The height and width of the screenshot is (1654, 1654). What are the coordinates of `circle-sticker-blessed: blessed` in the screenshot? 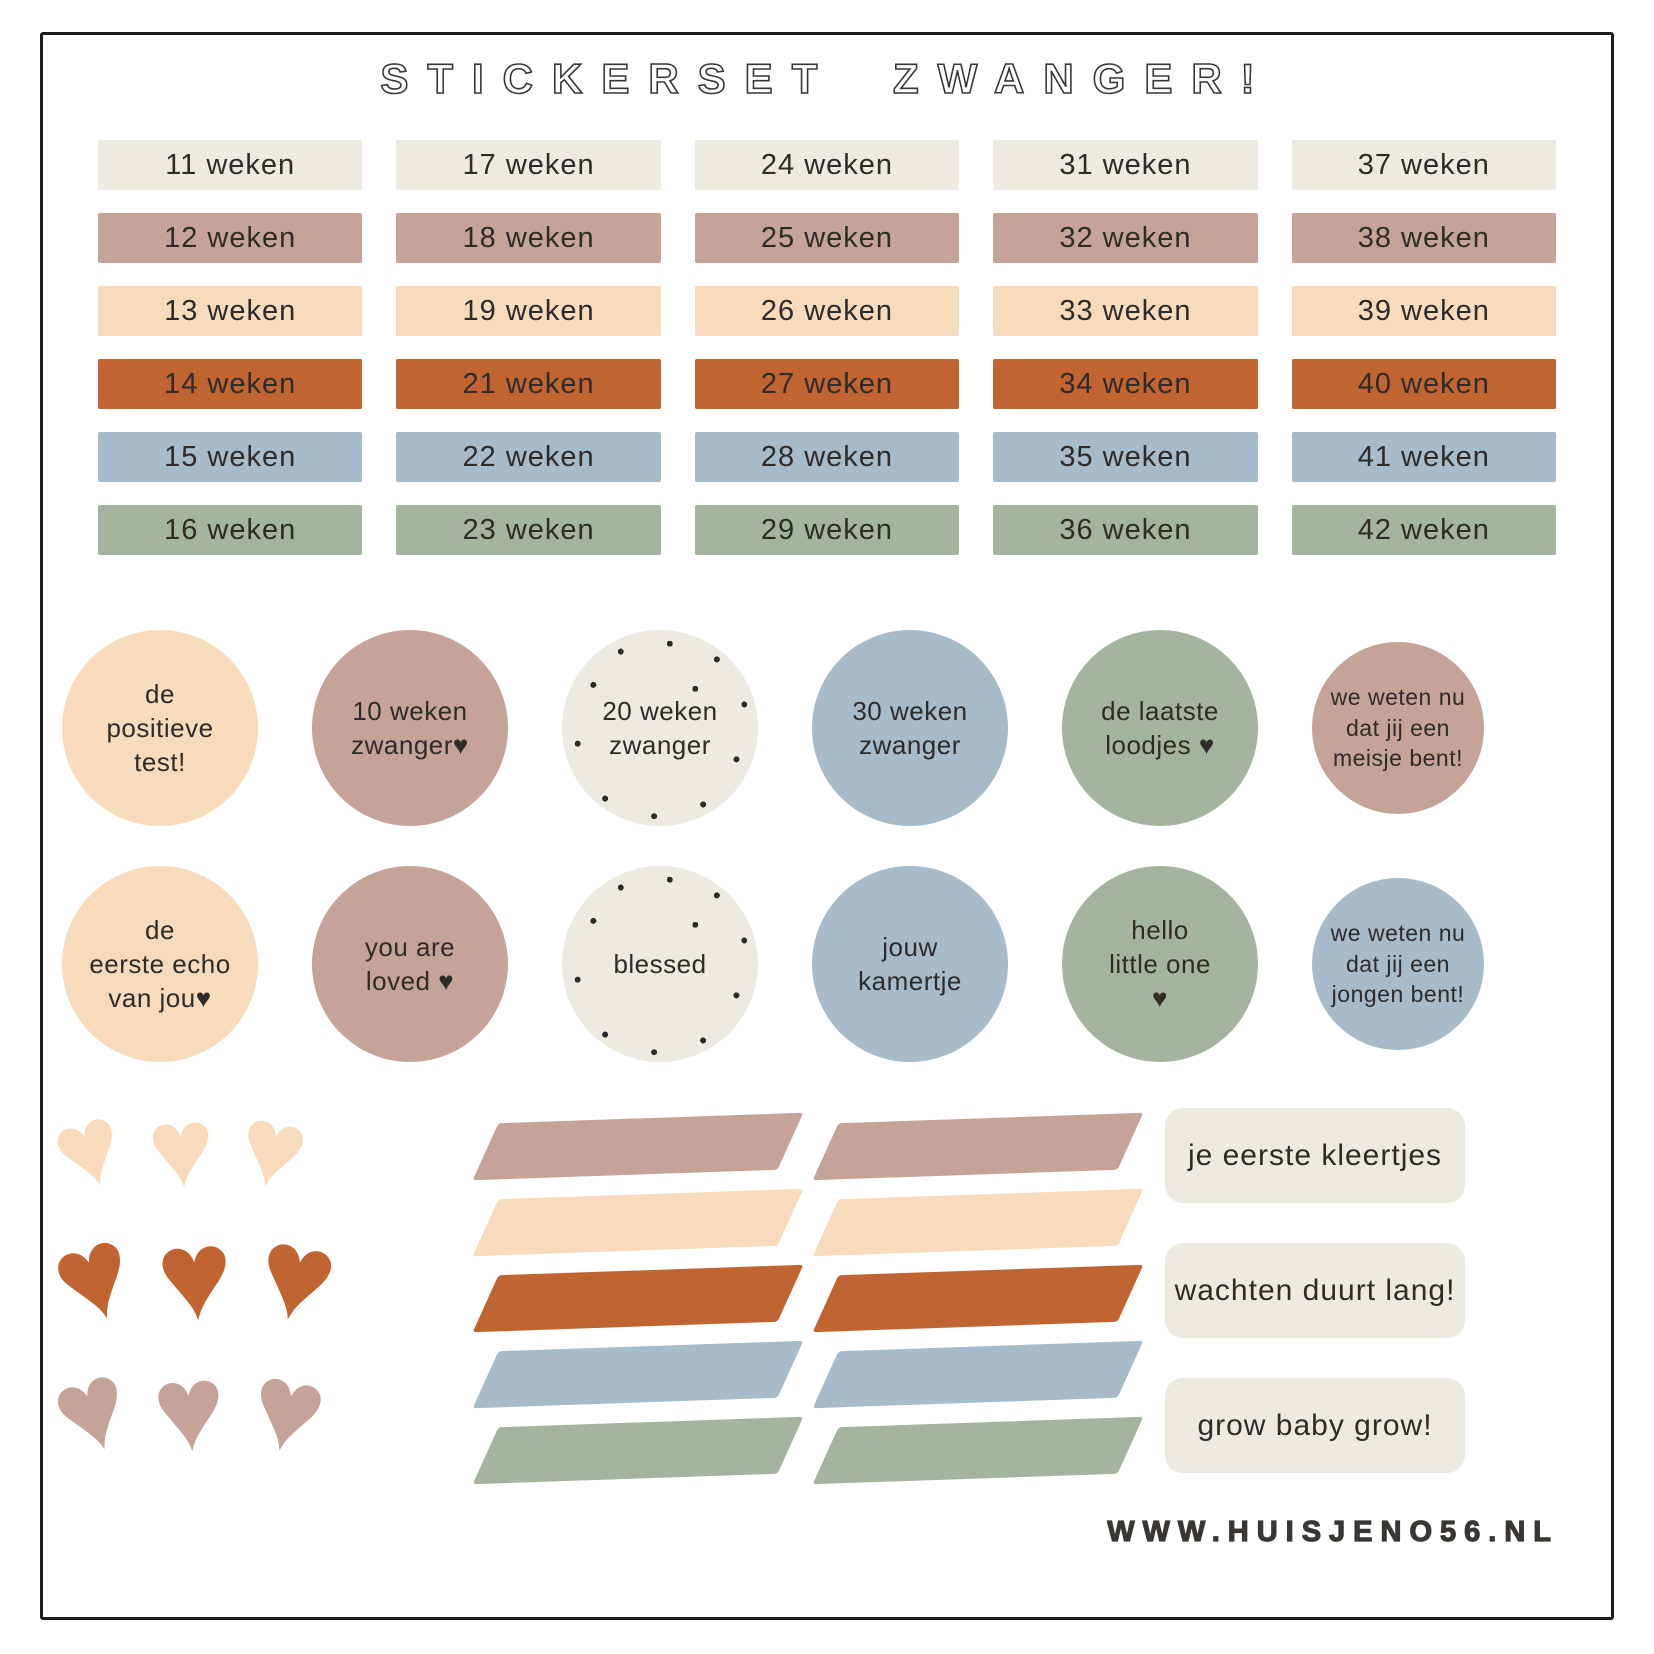 It's located at (660, 964).